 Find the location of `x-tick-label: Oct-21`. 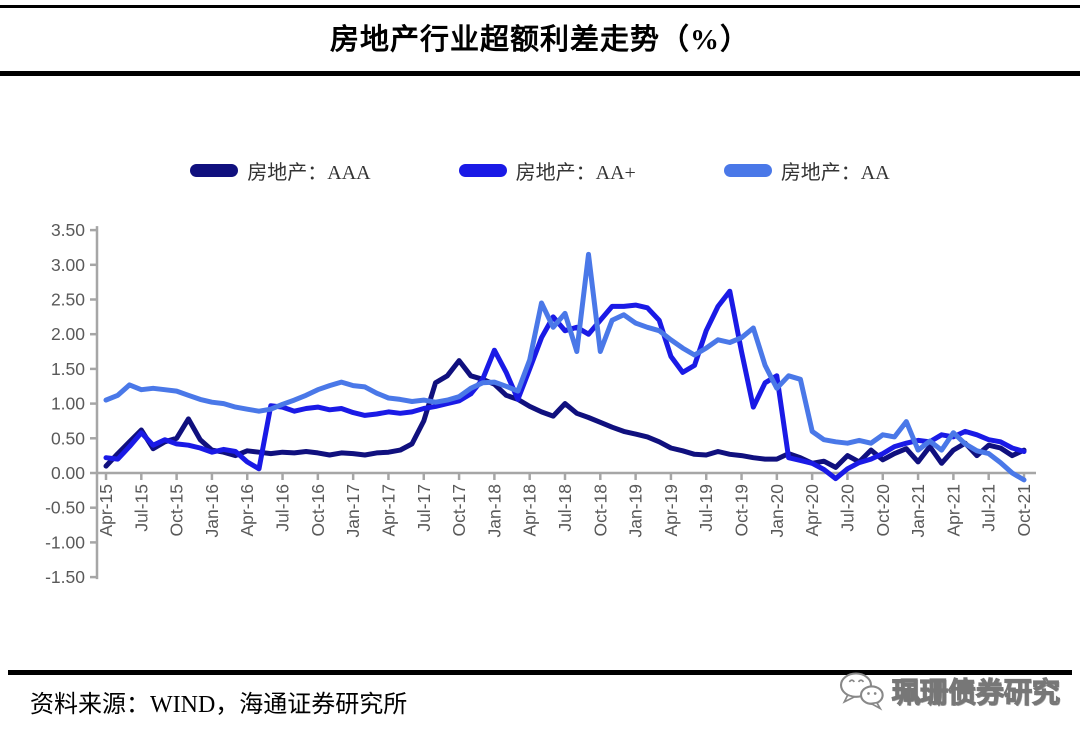

x-tick-label: Oct-21 is located at coordinates (1024, 510).